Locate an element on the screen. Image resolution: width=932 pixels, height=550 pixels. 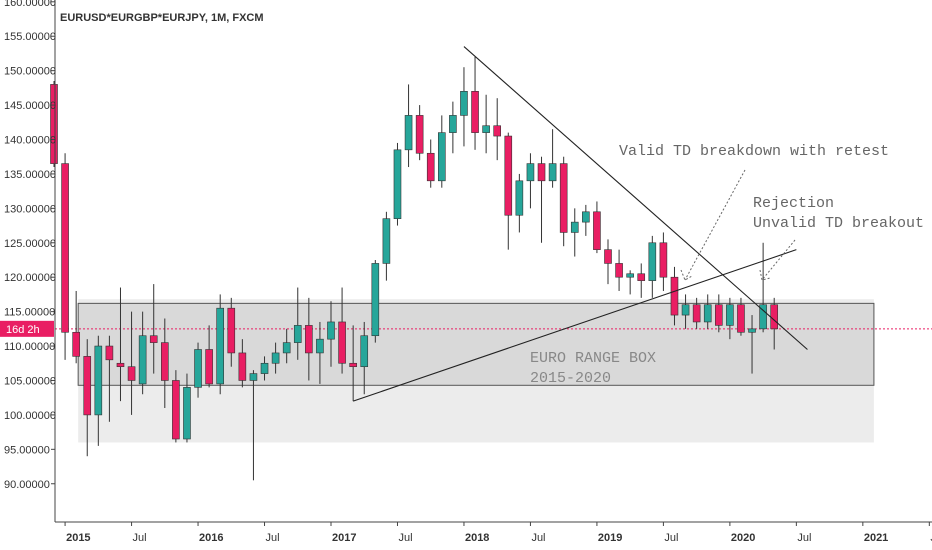
price-badge-label: 16d 2h is located at coordinates (23, 330).